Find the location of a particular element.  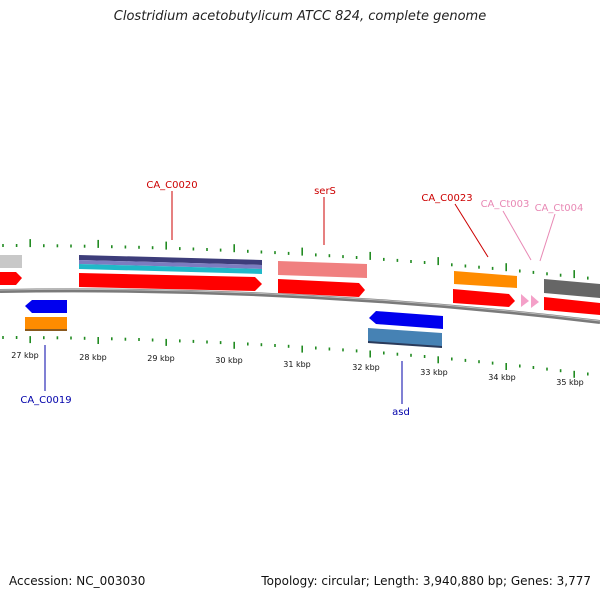

leader-line-ca-ct003 is located at coordinates (517, 235).